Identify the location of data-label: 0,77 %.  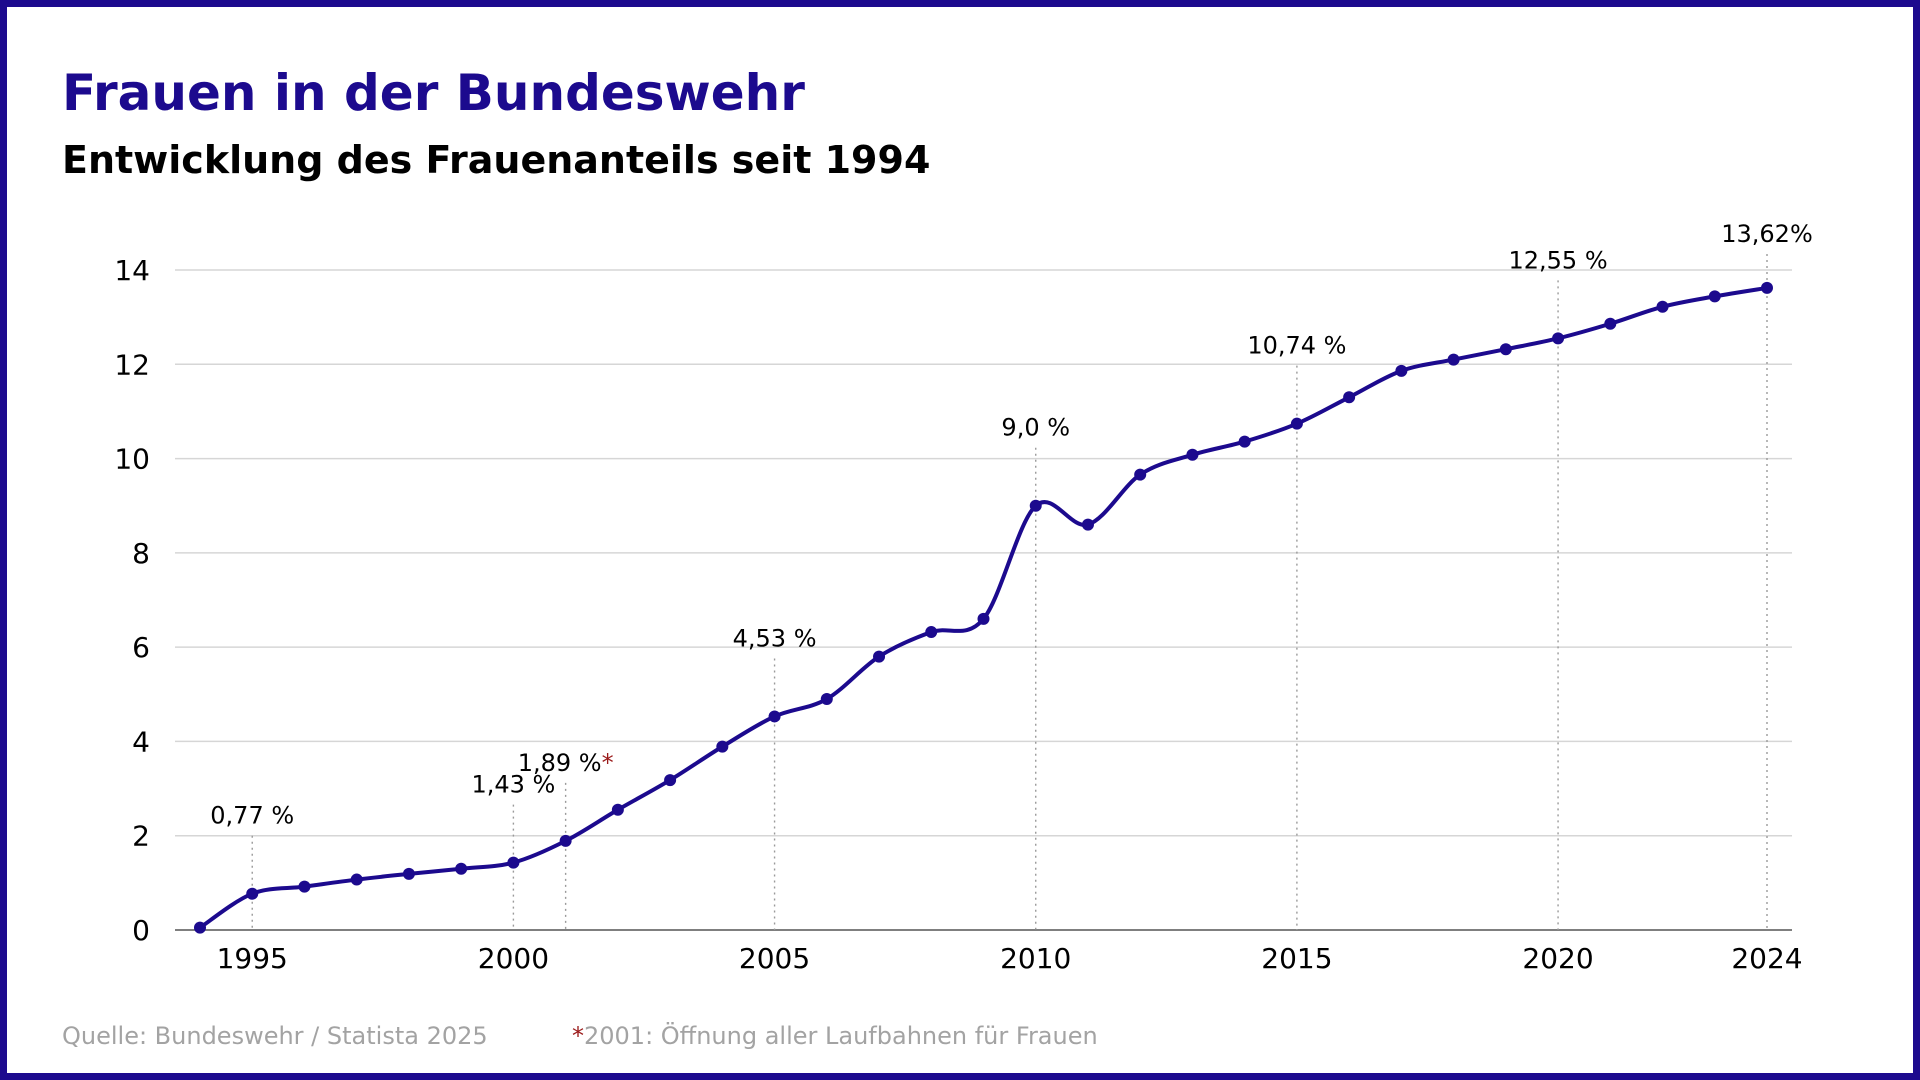
(252, 816).